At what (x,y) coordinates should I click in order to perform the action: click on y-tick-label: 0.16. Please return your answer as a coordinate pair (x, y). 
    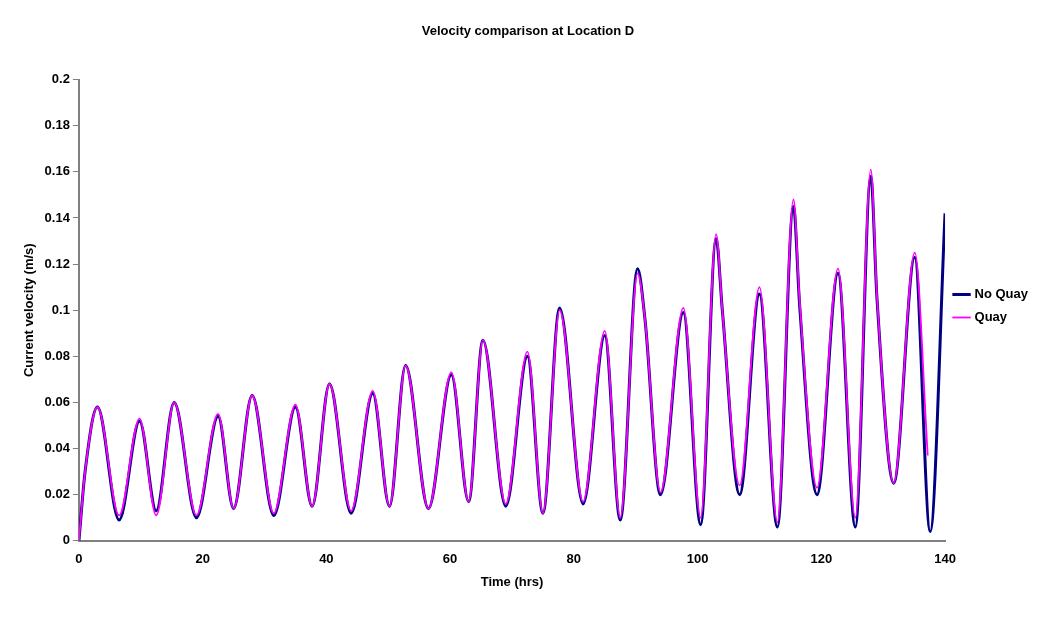
    Looking at the image, I should click on (57, 171).